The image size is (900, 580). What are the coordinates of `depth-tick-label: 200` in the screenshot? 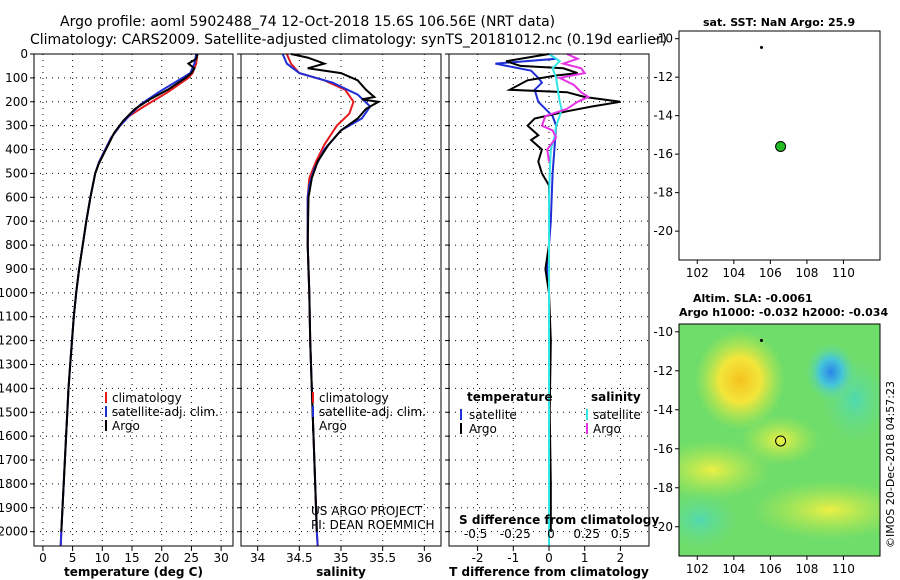 It's located at (16, 102).